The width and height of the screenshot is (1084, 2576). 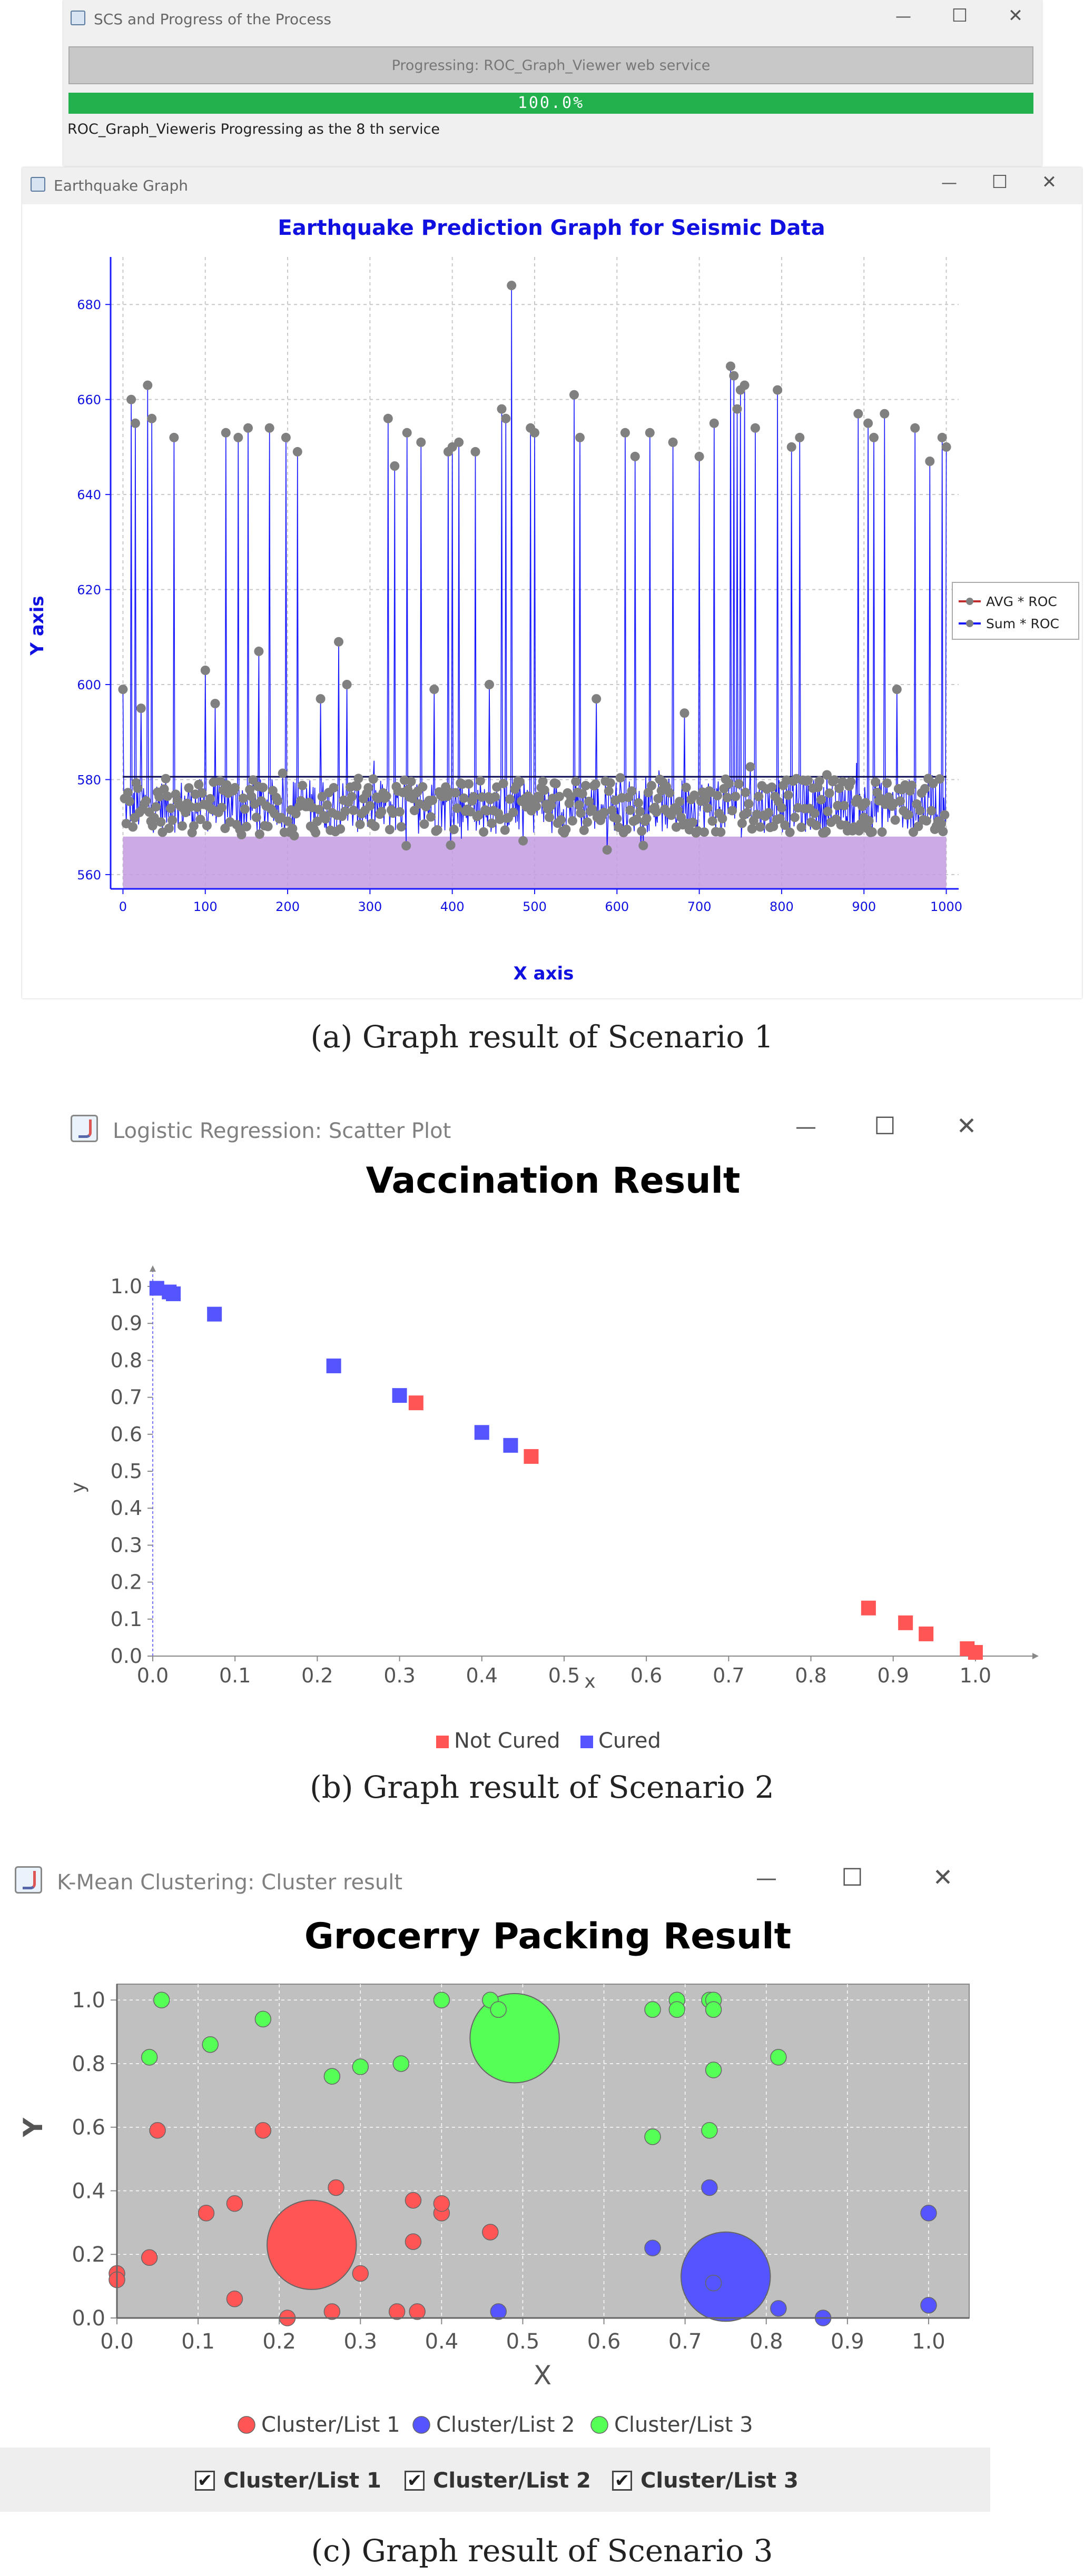 I want to click on checkbox-cluster-1-box: ✔, so click(x=205, y=2481).